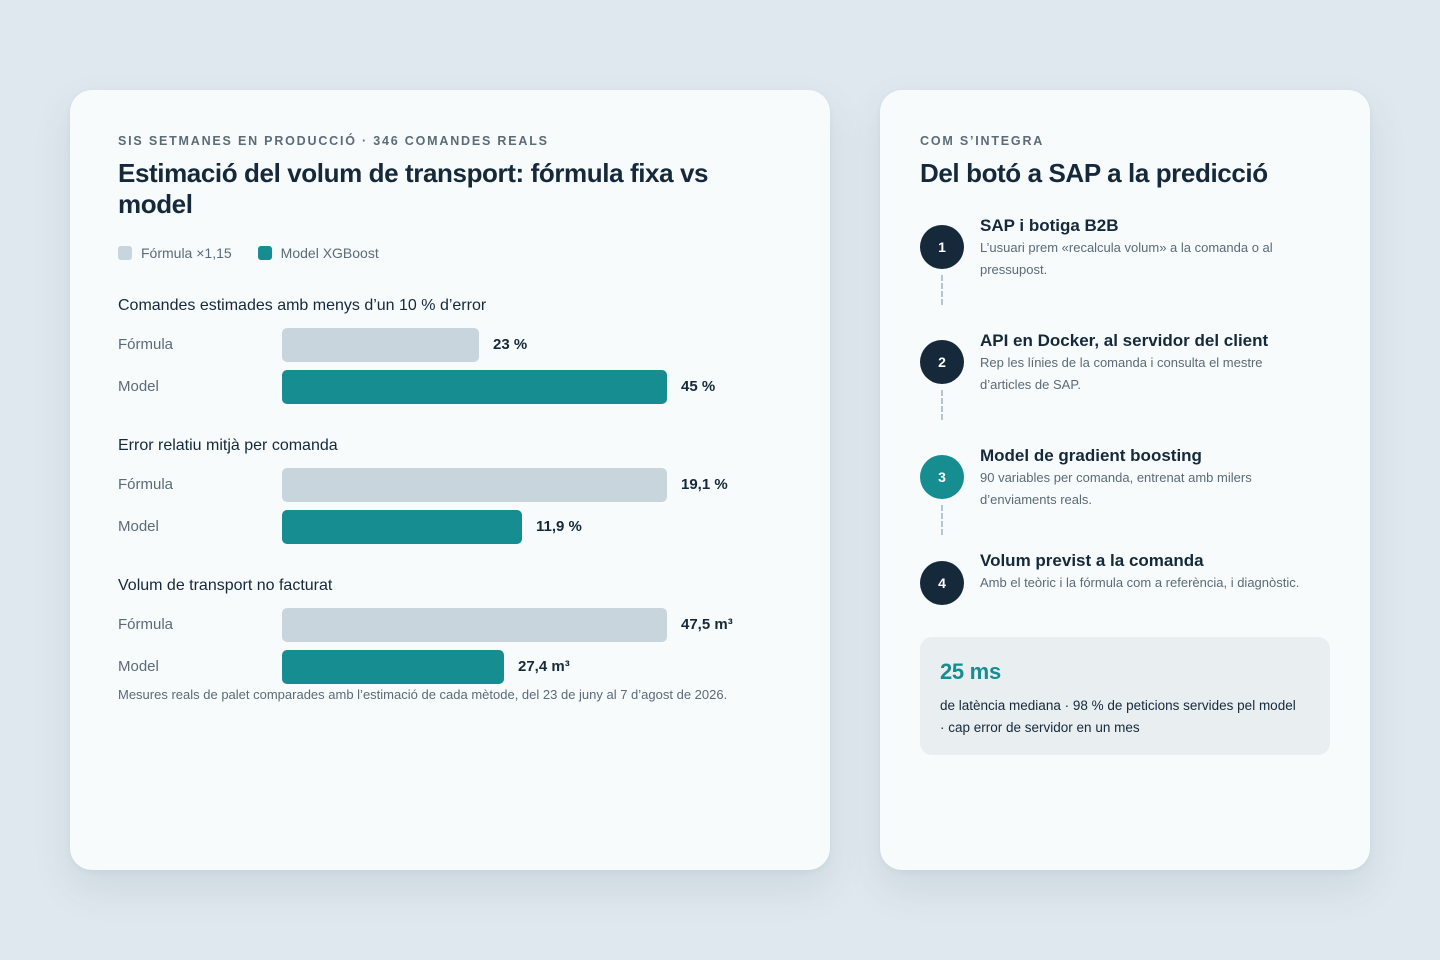 This screenshot has width=1440, height=960. I want to click on step-title: Volum previst a la comanda, so click(1092, 560).